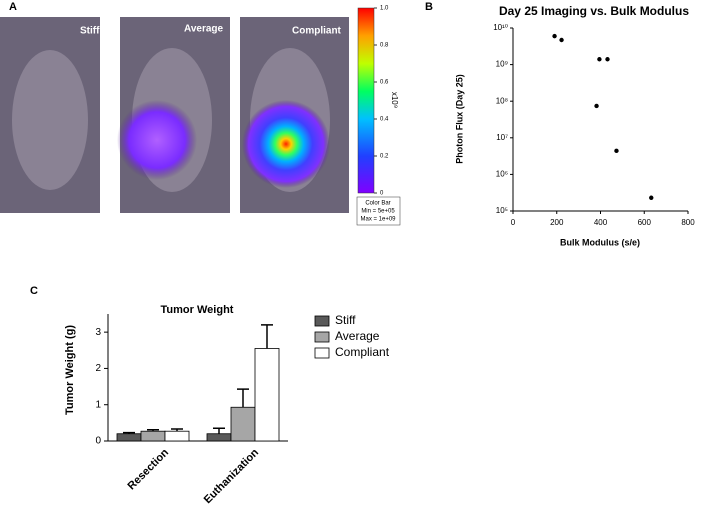 Image resolution: width=705 pixels, height=514 pixels. I want to click on legend-label: Stiff, so click(345, 320).